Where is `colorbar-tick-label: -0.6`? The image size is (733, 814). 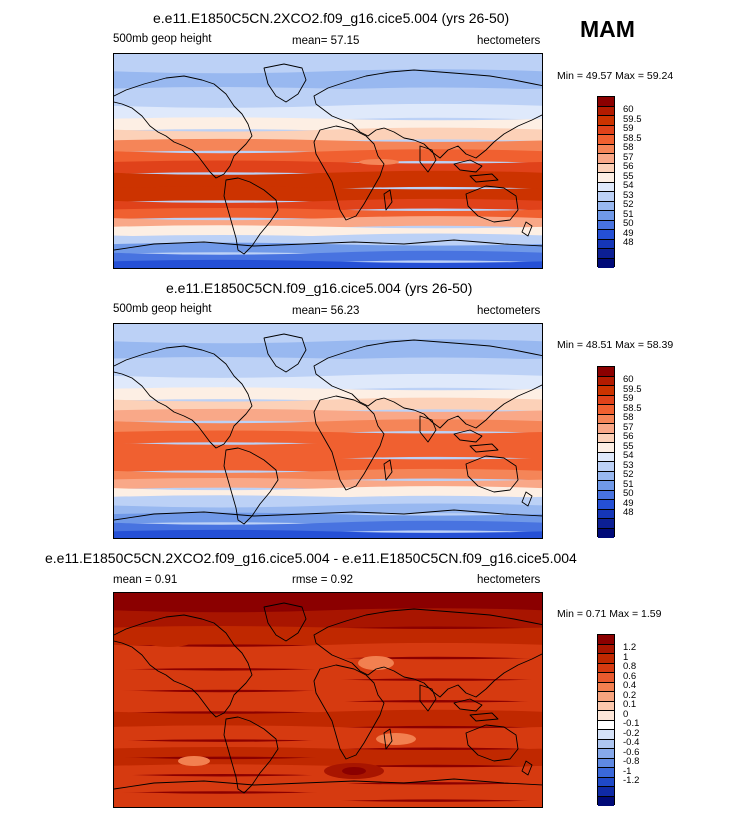
colorbar-tick-label: -0.6 is located at coordinates (631, 752).